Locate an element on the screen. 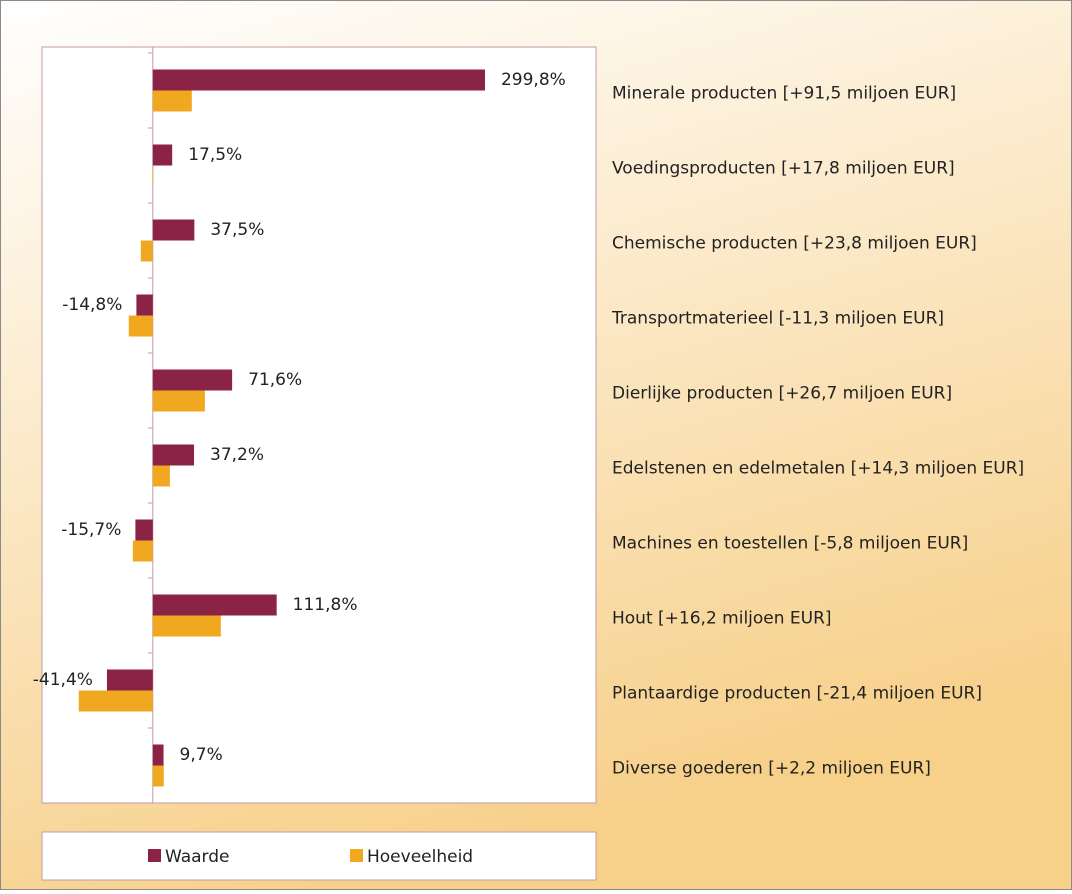 The width and height of the screenshot is (1072, 894). category-label: Minerale producten [+91,5 miljoen EUR] is located at coordinates (784, 94).